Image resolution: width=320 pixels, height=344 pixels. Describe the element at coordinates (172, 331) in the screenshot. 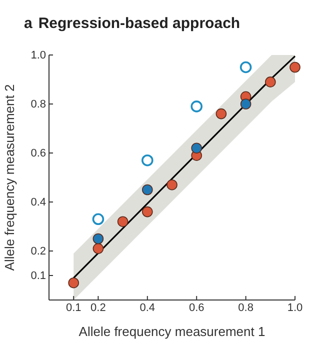

I see `x-axis-title: Allele frequency measurement 1` at that location.